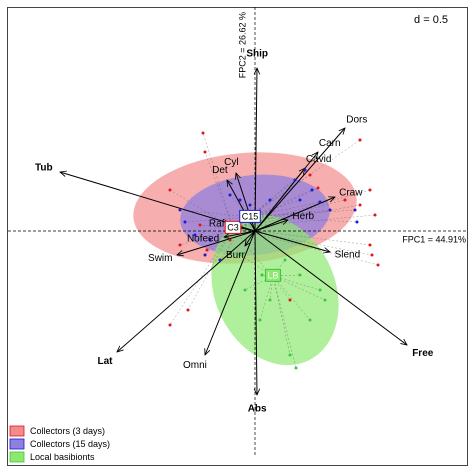  Describe the element at coordinates (351, 192) in the screenshot. I see `vector-label: Craw` at that location.